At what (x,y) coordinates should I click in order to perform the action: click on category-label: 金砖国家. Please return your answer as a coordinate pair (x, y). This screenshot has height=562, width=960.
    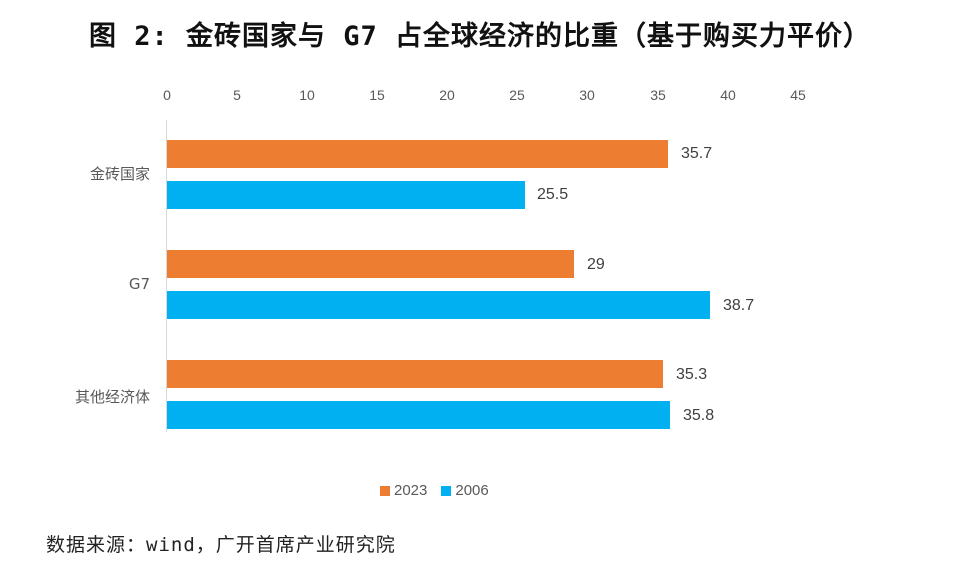
    Looking at the image, I should click on (119, 174).